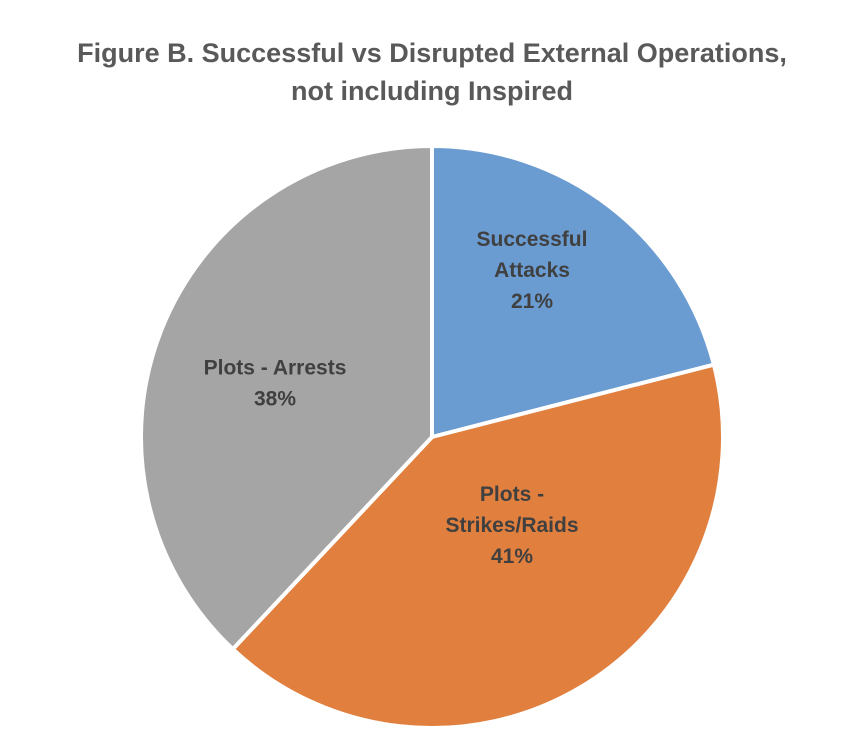  I want to click on data-label-line: Strikes/Raids, so click(511, 525).